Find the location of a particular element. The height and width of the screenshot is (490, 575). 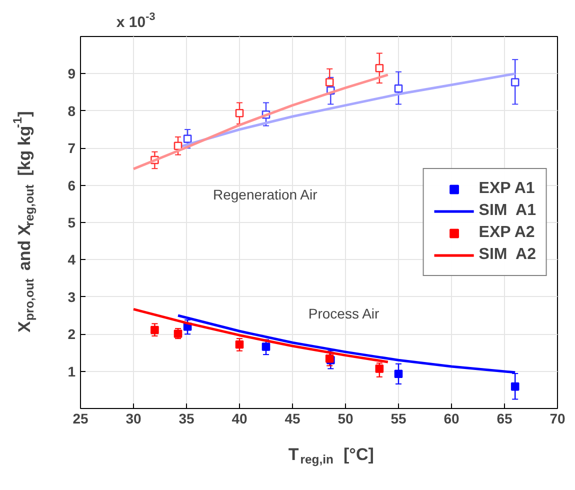

x-tick-label: 35 is located at coordinates (186, 418).